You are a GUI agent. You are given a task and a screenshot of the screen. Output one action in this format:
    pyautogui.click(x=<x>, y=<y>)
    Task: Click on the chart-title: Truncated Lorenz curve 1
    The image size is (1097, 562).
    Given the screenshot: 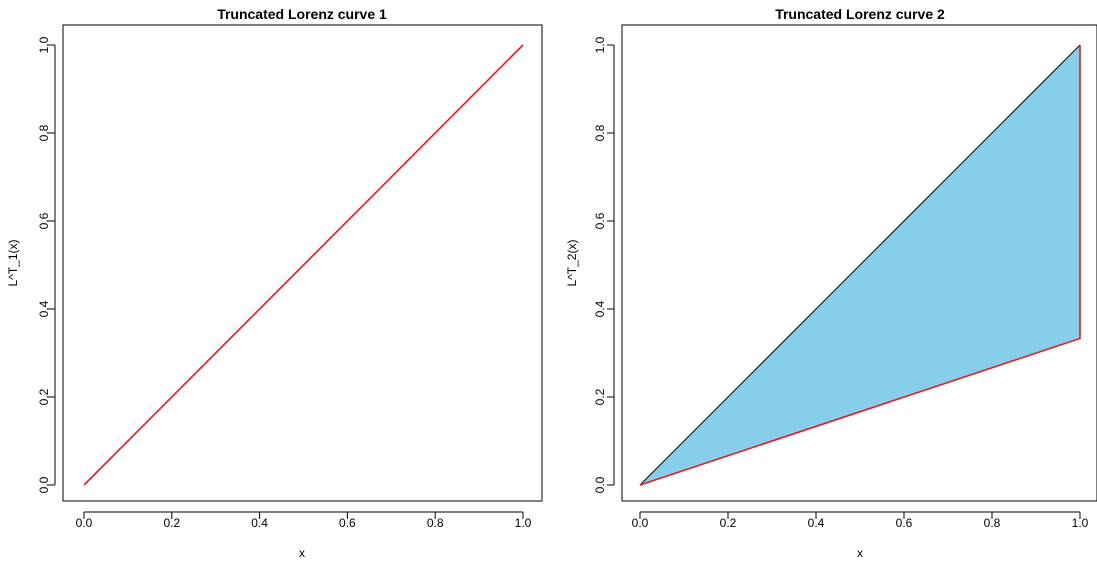 What is the action you would take?
    pyautogui.click(x=302, y=14)
    